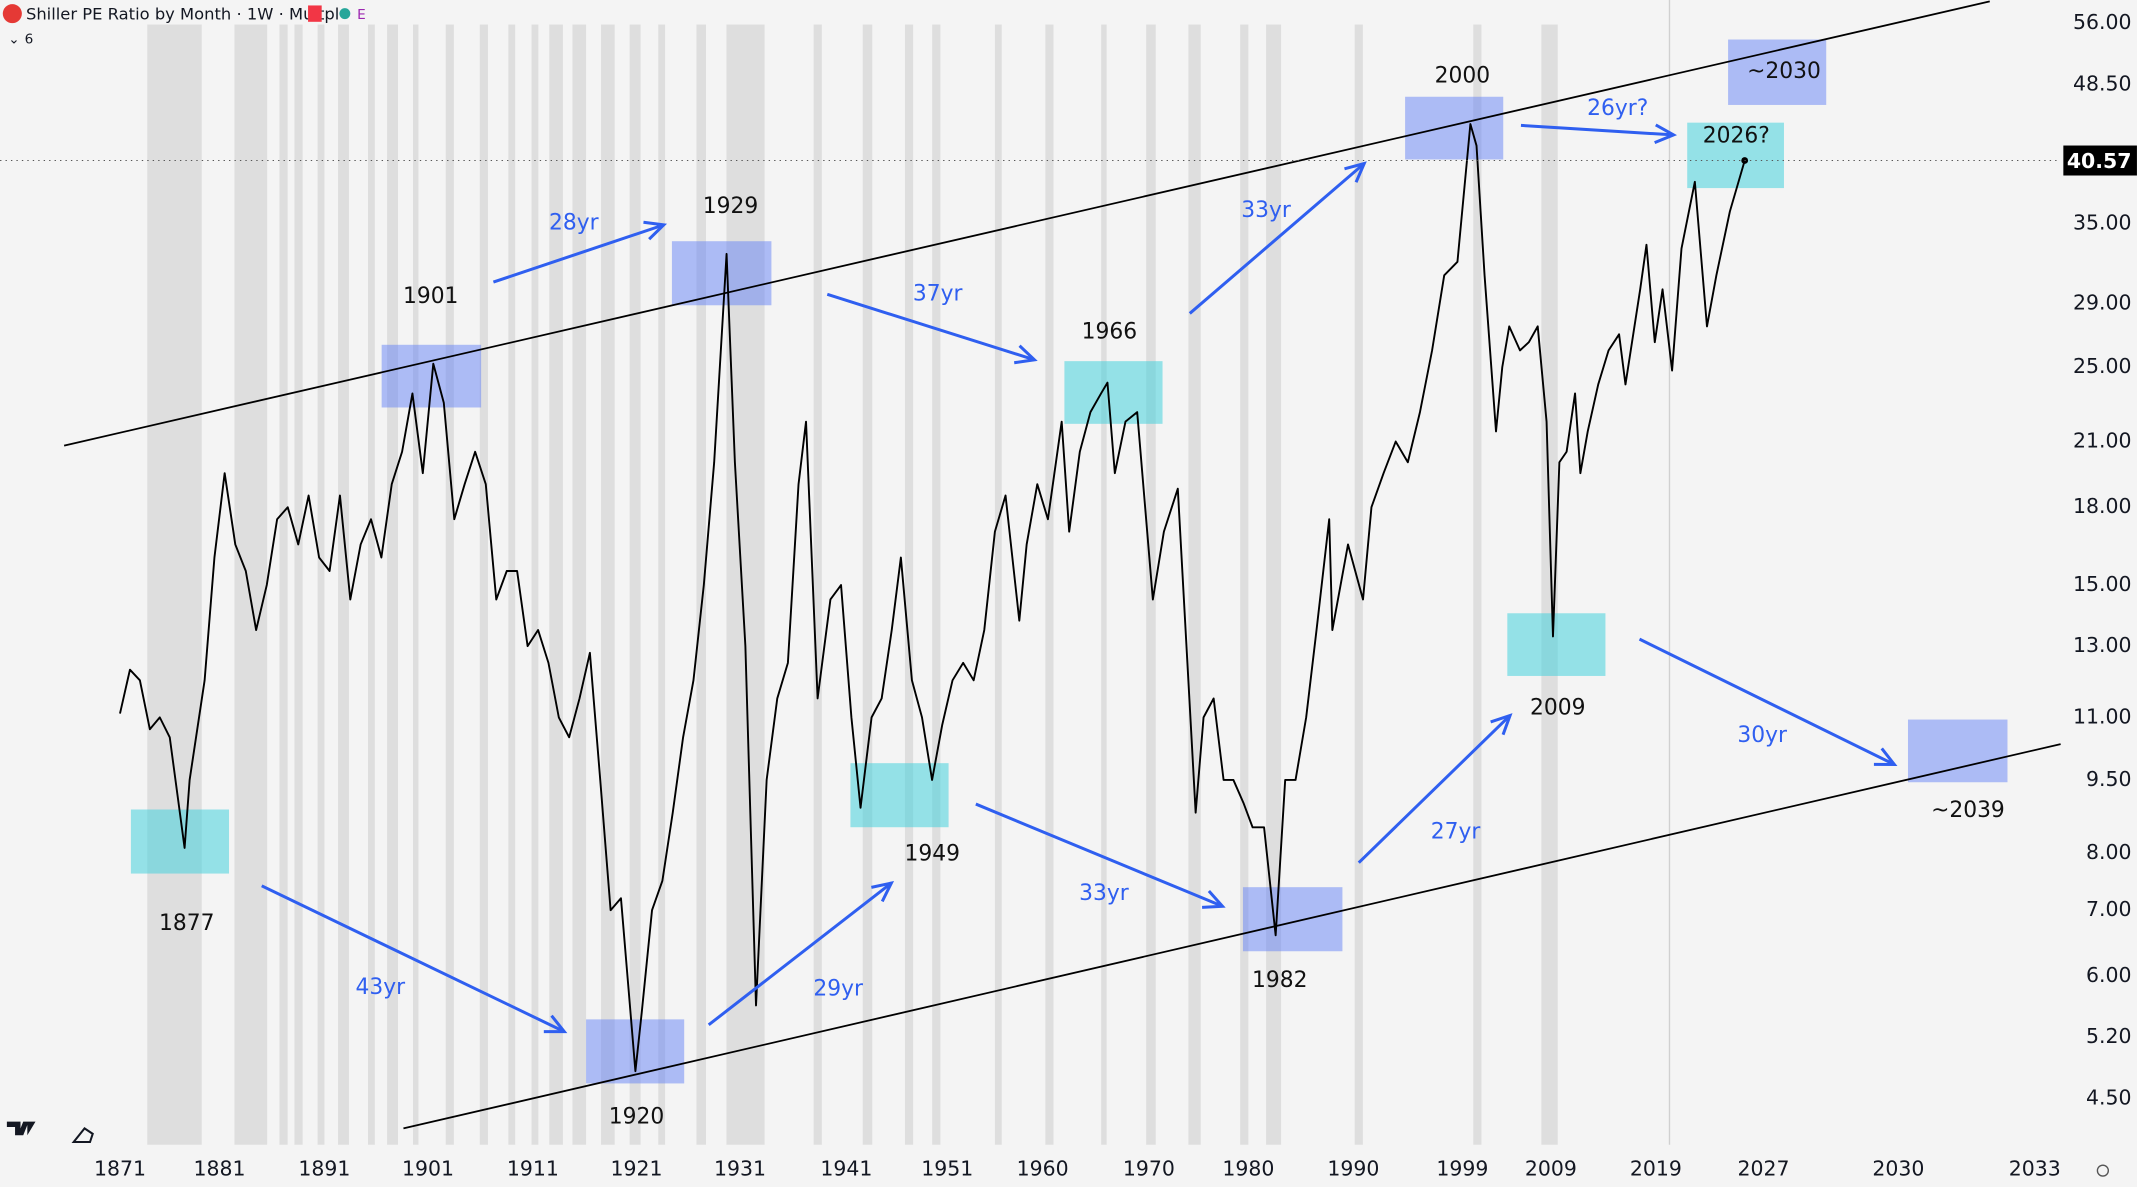 The width and height of the screenshot is (2137, 1187). Describe the element at coordinates (182, 13) in the screenshot. I see `chart-title: Shiller PE Ratio by Month · 1W · Multpl` at that location.